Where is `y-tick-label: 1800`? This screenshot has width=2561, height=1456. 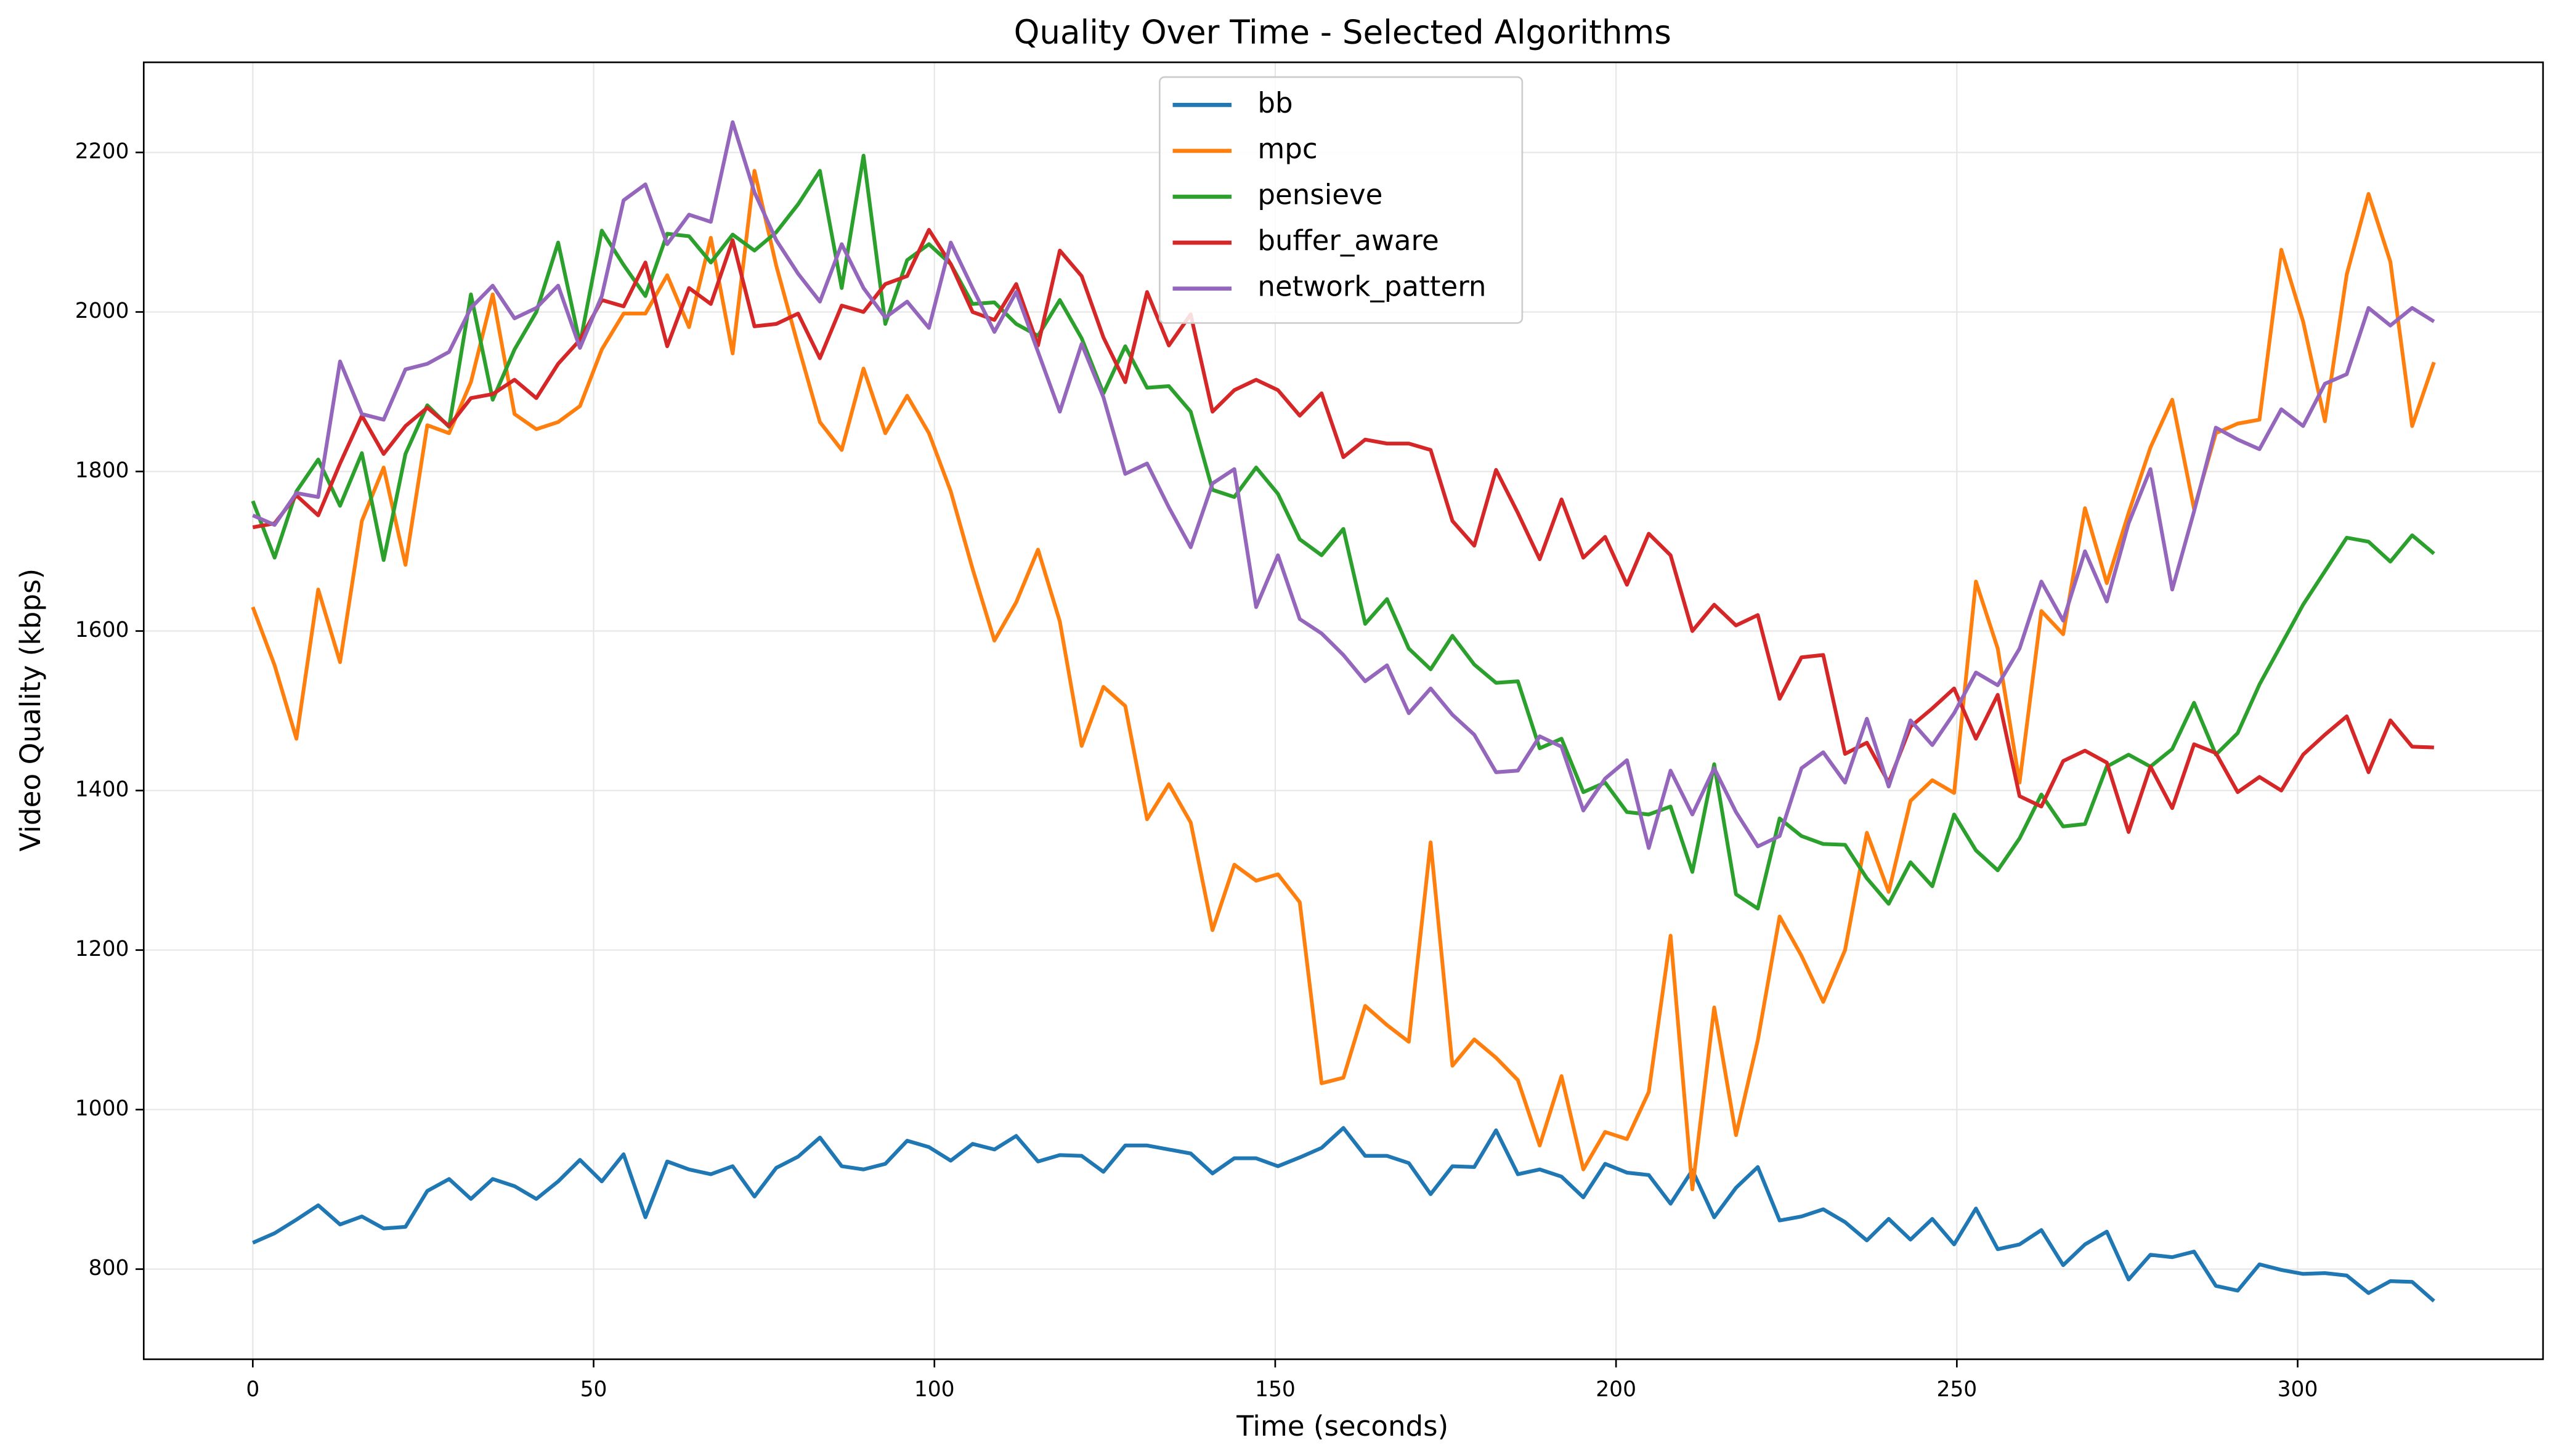 y-tick-label: 1800 is located at coordinates (102, 470).